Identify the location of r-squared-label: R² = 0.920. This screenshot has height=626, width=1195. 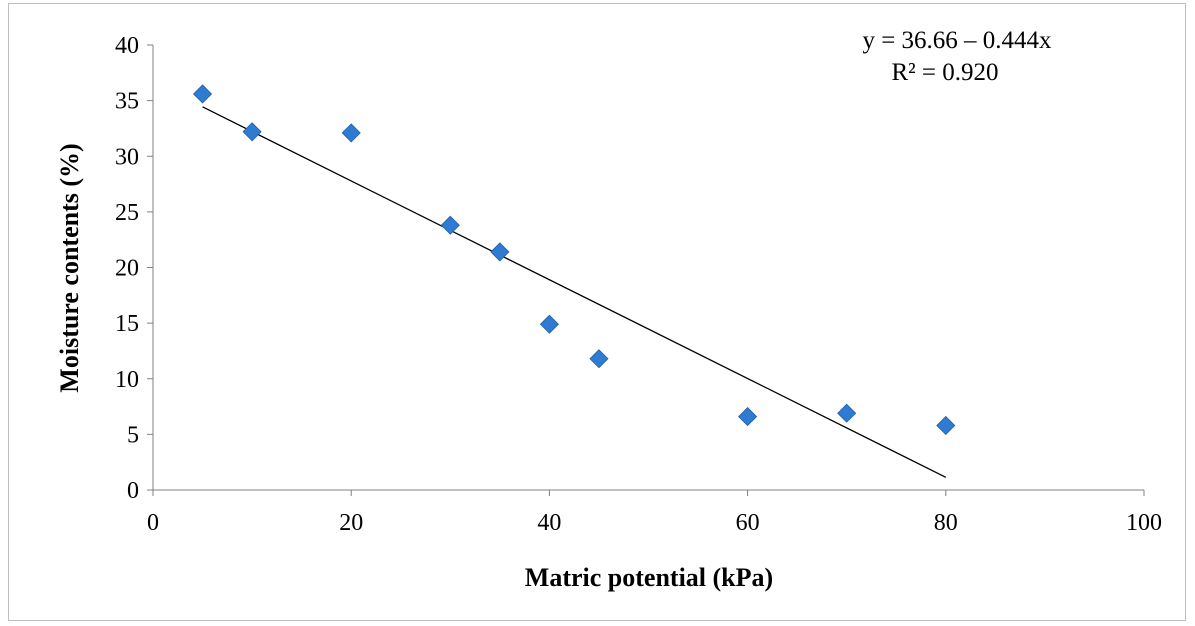
(944, 72).